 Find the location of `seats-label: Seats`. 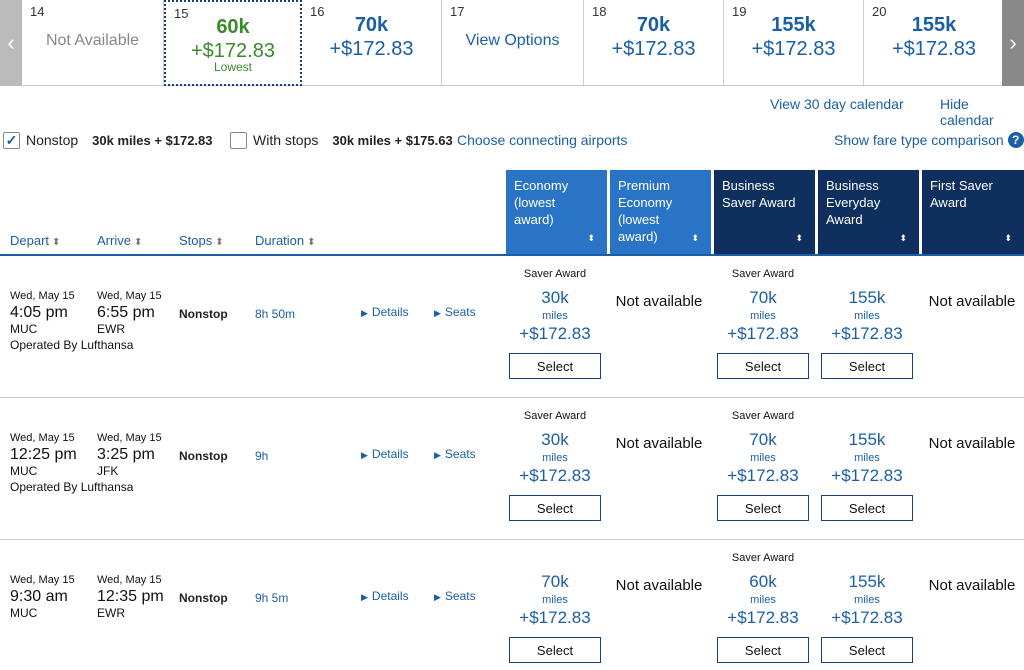

seats-label: Seats is located at coordinates (460, 454).